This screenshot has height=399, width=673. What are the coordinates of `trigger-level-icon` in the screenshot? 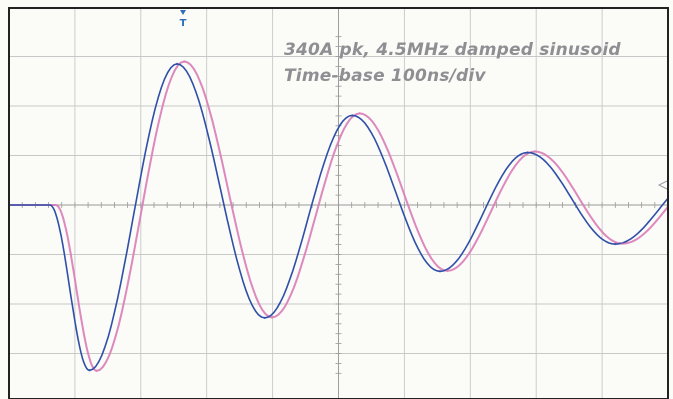 It's located at (662, 185).